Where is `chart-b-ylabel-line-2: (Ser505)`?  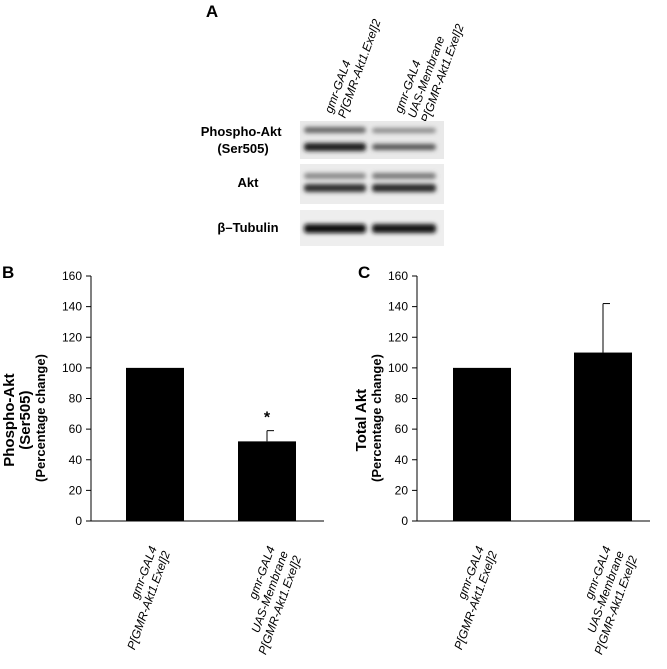
chart-b-ylabel-line-2: (Ser505) is located at coordinates (25, 419).